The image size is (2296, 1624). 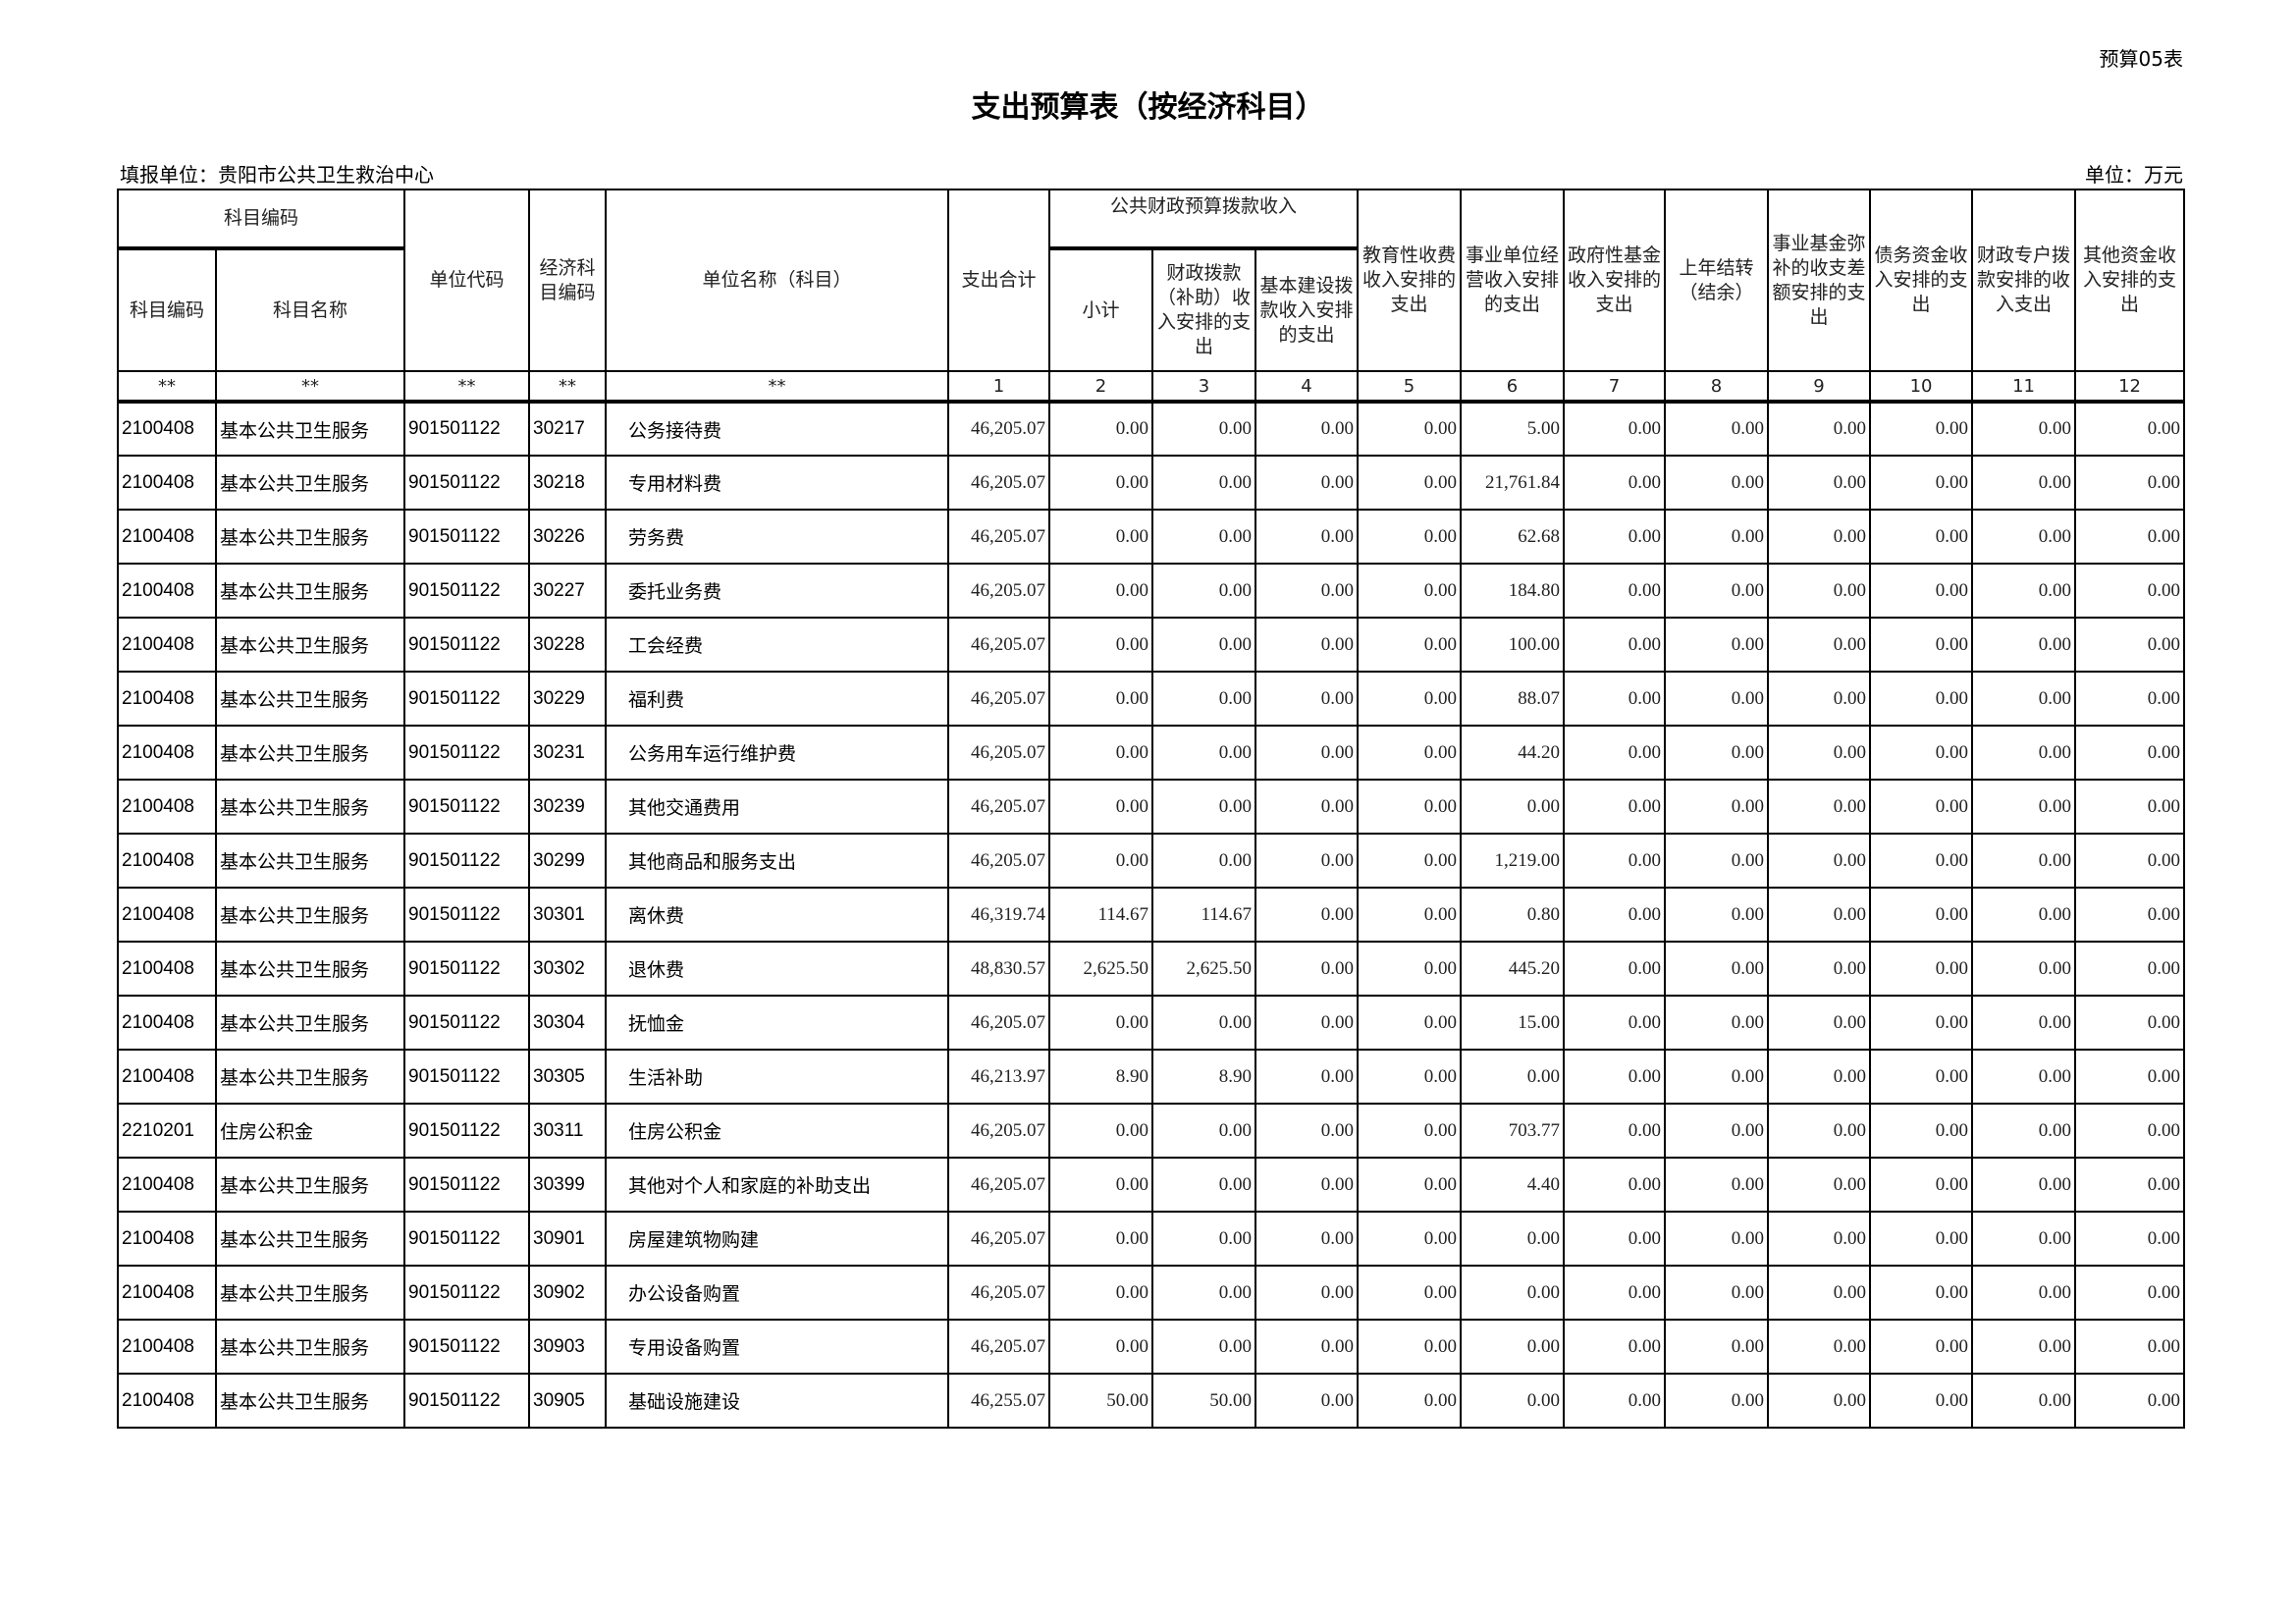 I want to click on econ-name-cell: 专用材料费, so click(x=777, y=483).